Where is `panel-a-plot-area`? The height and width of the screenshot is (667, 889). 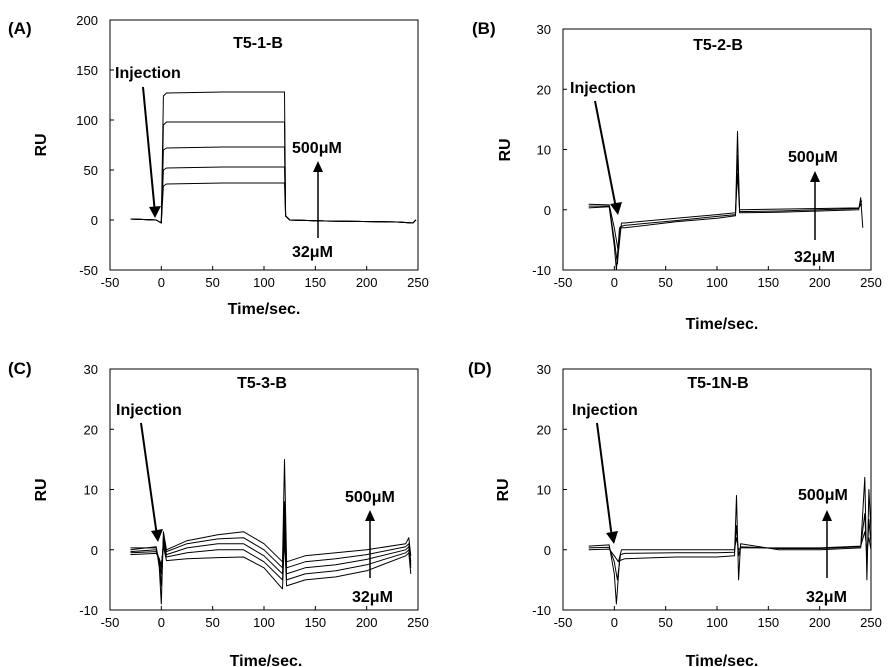 panel-a-plot-area is located at coordinates (264, 145).